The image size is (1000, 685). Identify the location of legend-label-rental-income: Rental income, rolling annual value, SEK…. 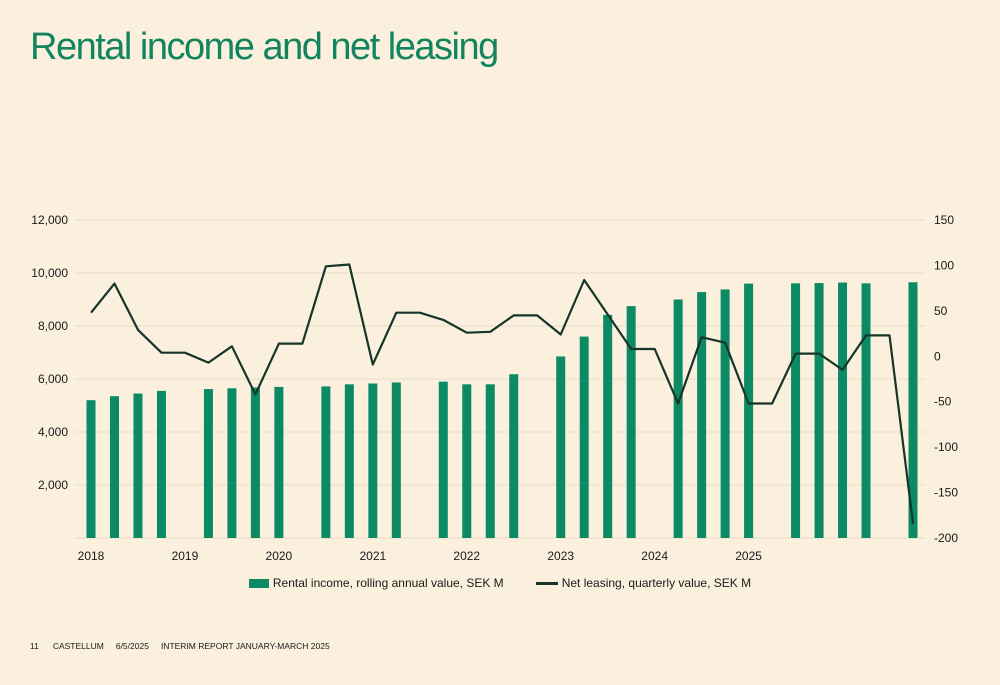
(388, 583).